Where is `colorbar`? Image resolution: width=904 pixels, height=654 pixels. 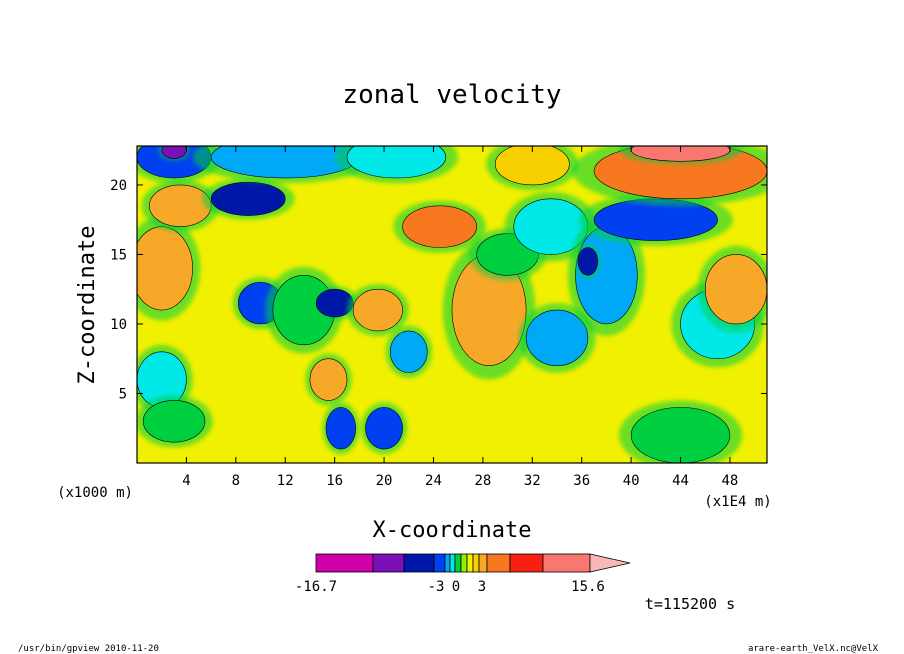
colorbar is located at coordinates (473, 563).